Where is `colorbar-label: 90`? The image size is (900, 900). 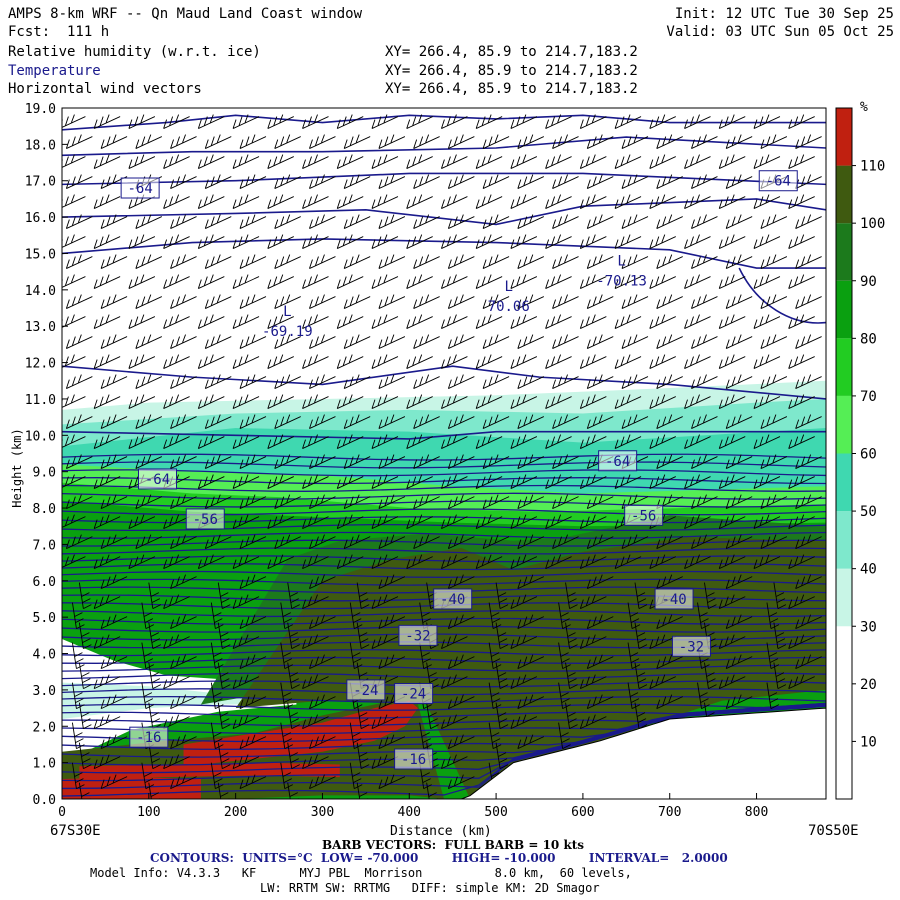
colorbar-label: 90 is located at coordinates (868, 282).